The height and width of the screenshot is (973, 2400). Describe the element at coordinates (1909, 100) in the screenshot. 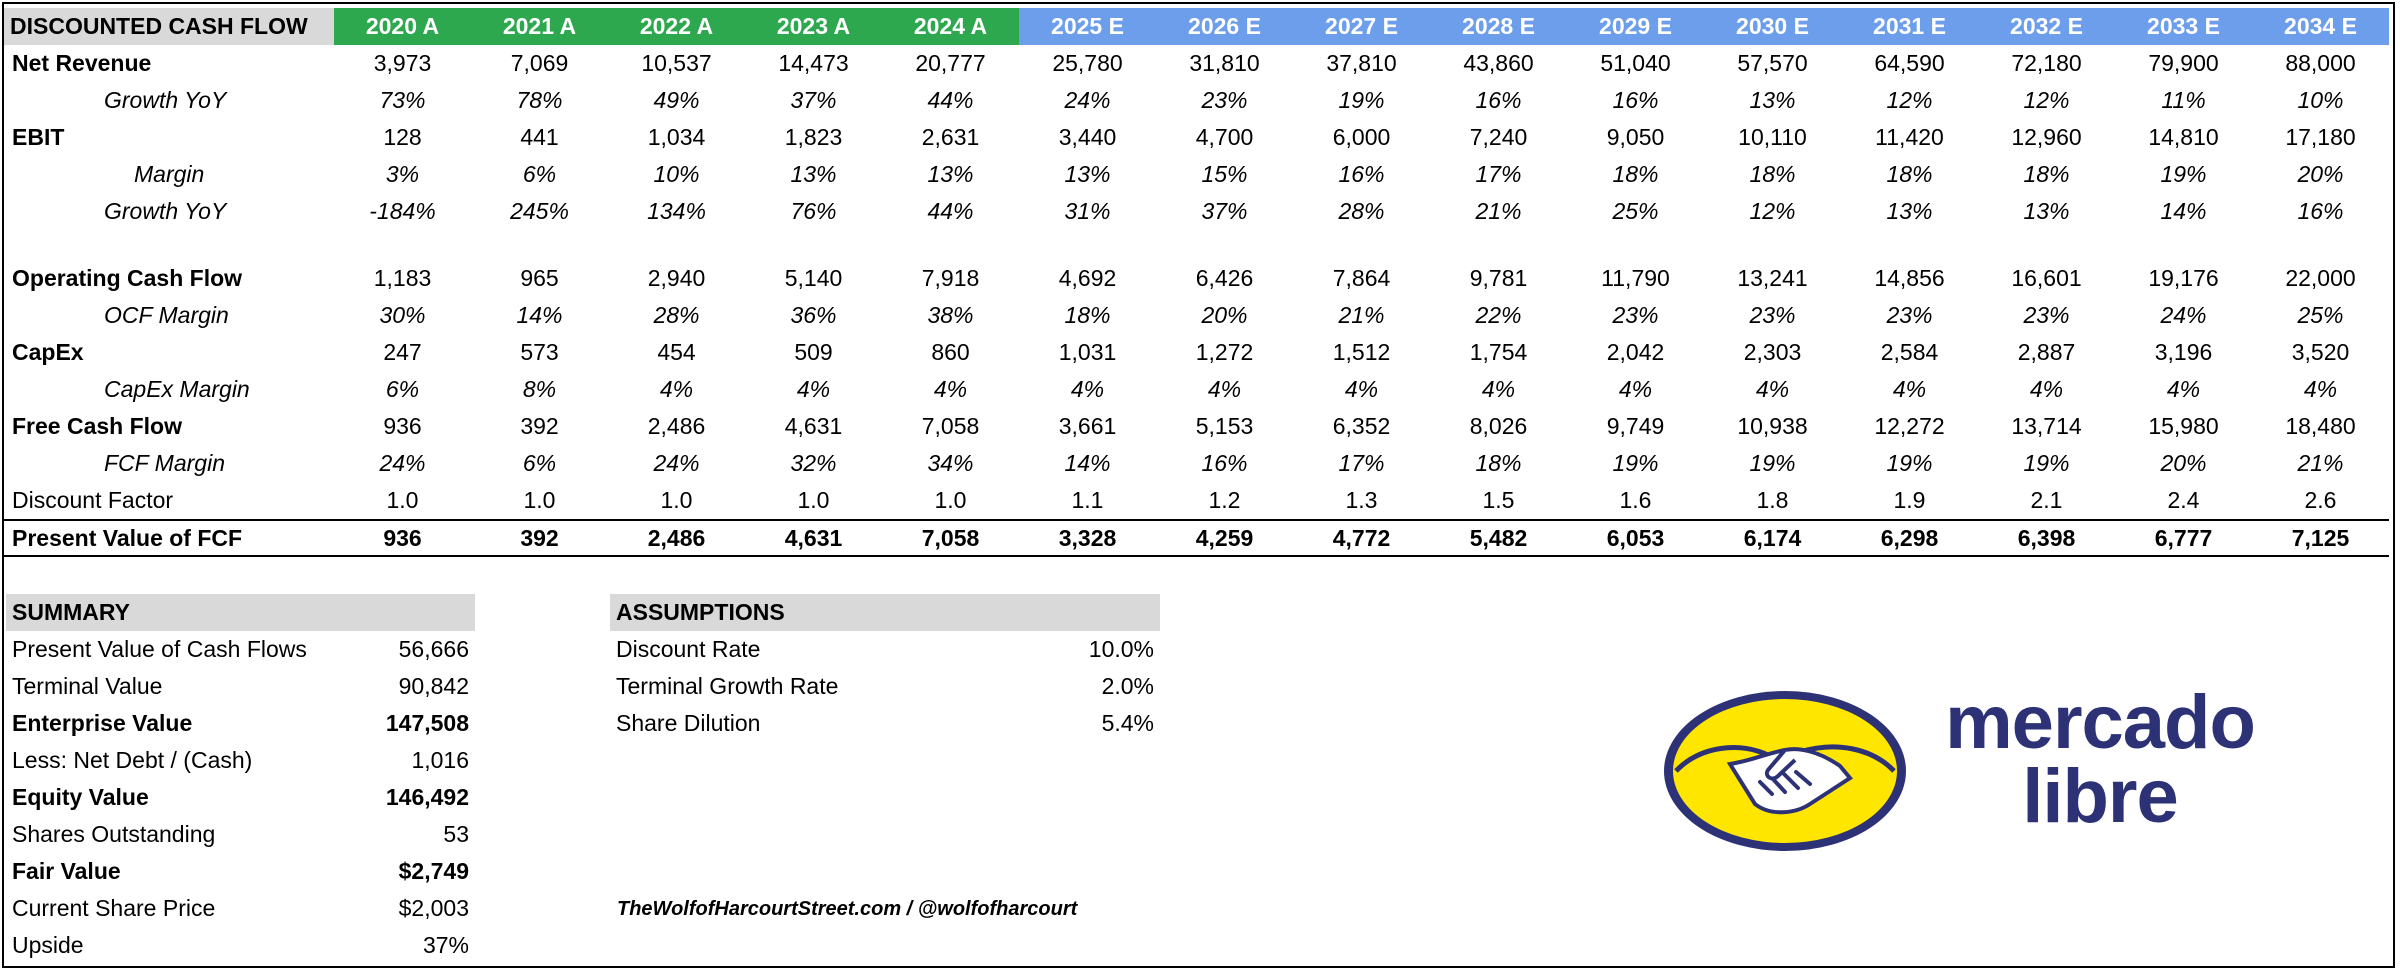

I see `value-cell: 12%` at that location.